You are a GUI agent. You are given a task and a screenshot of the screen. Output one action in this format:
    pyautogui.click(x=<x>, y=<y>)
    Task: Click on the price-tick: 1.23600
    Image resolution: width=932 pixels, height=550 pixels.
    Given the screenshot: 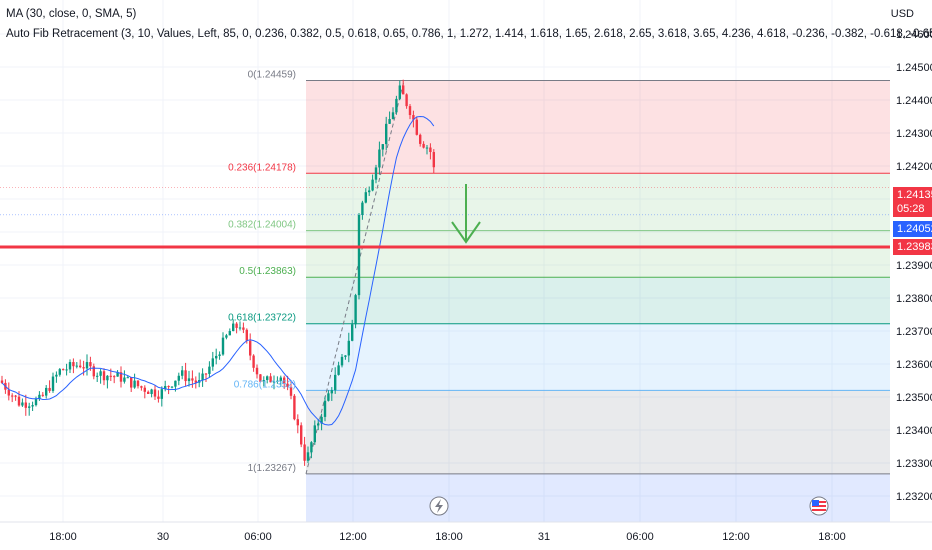 What is the action you would take?
    pyautogui.click(x=914, y=365)
    